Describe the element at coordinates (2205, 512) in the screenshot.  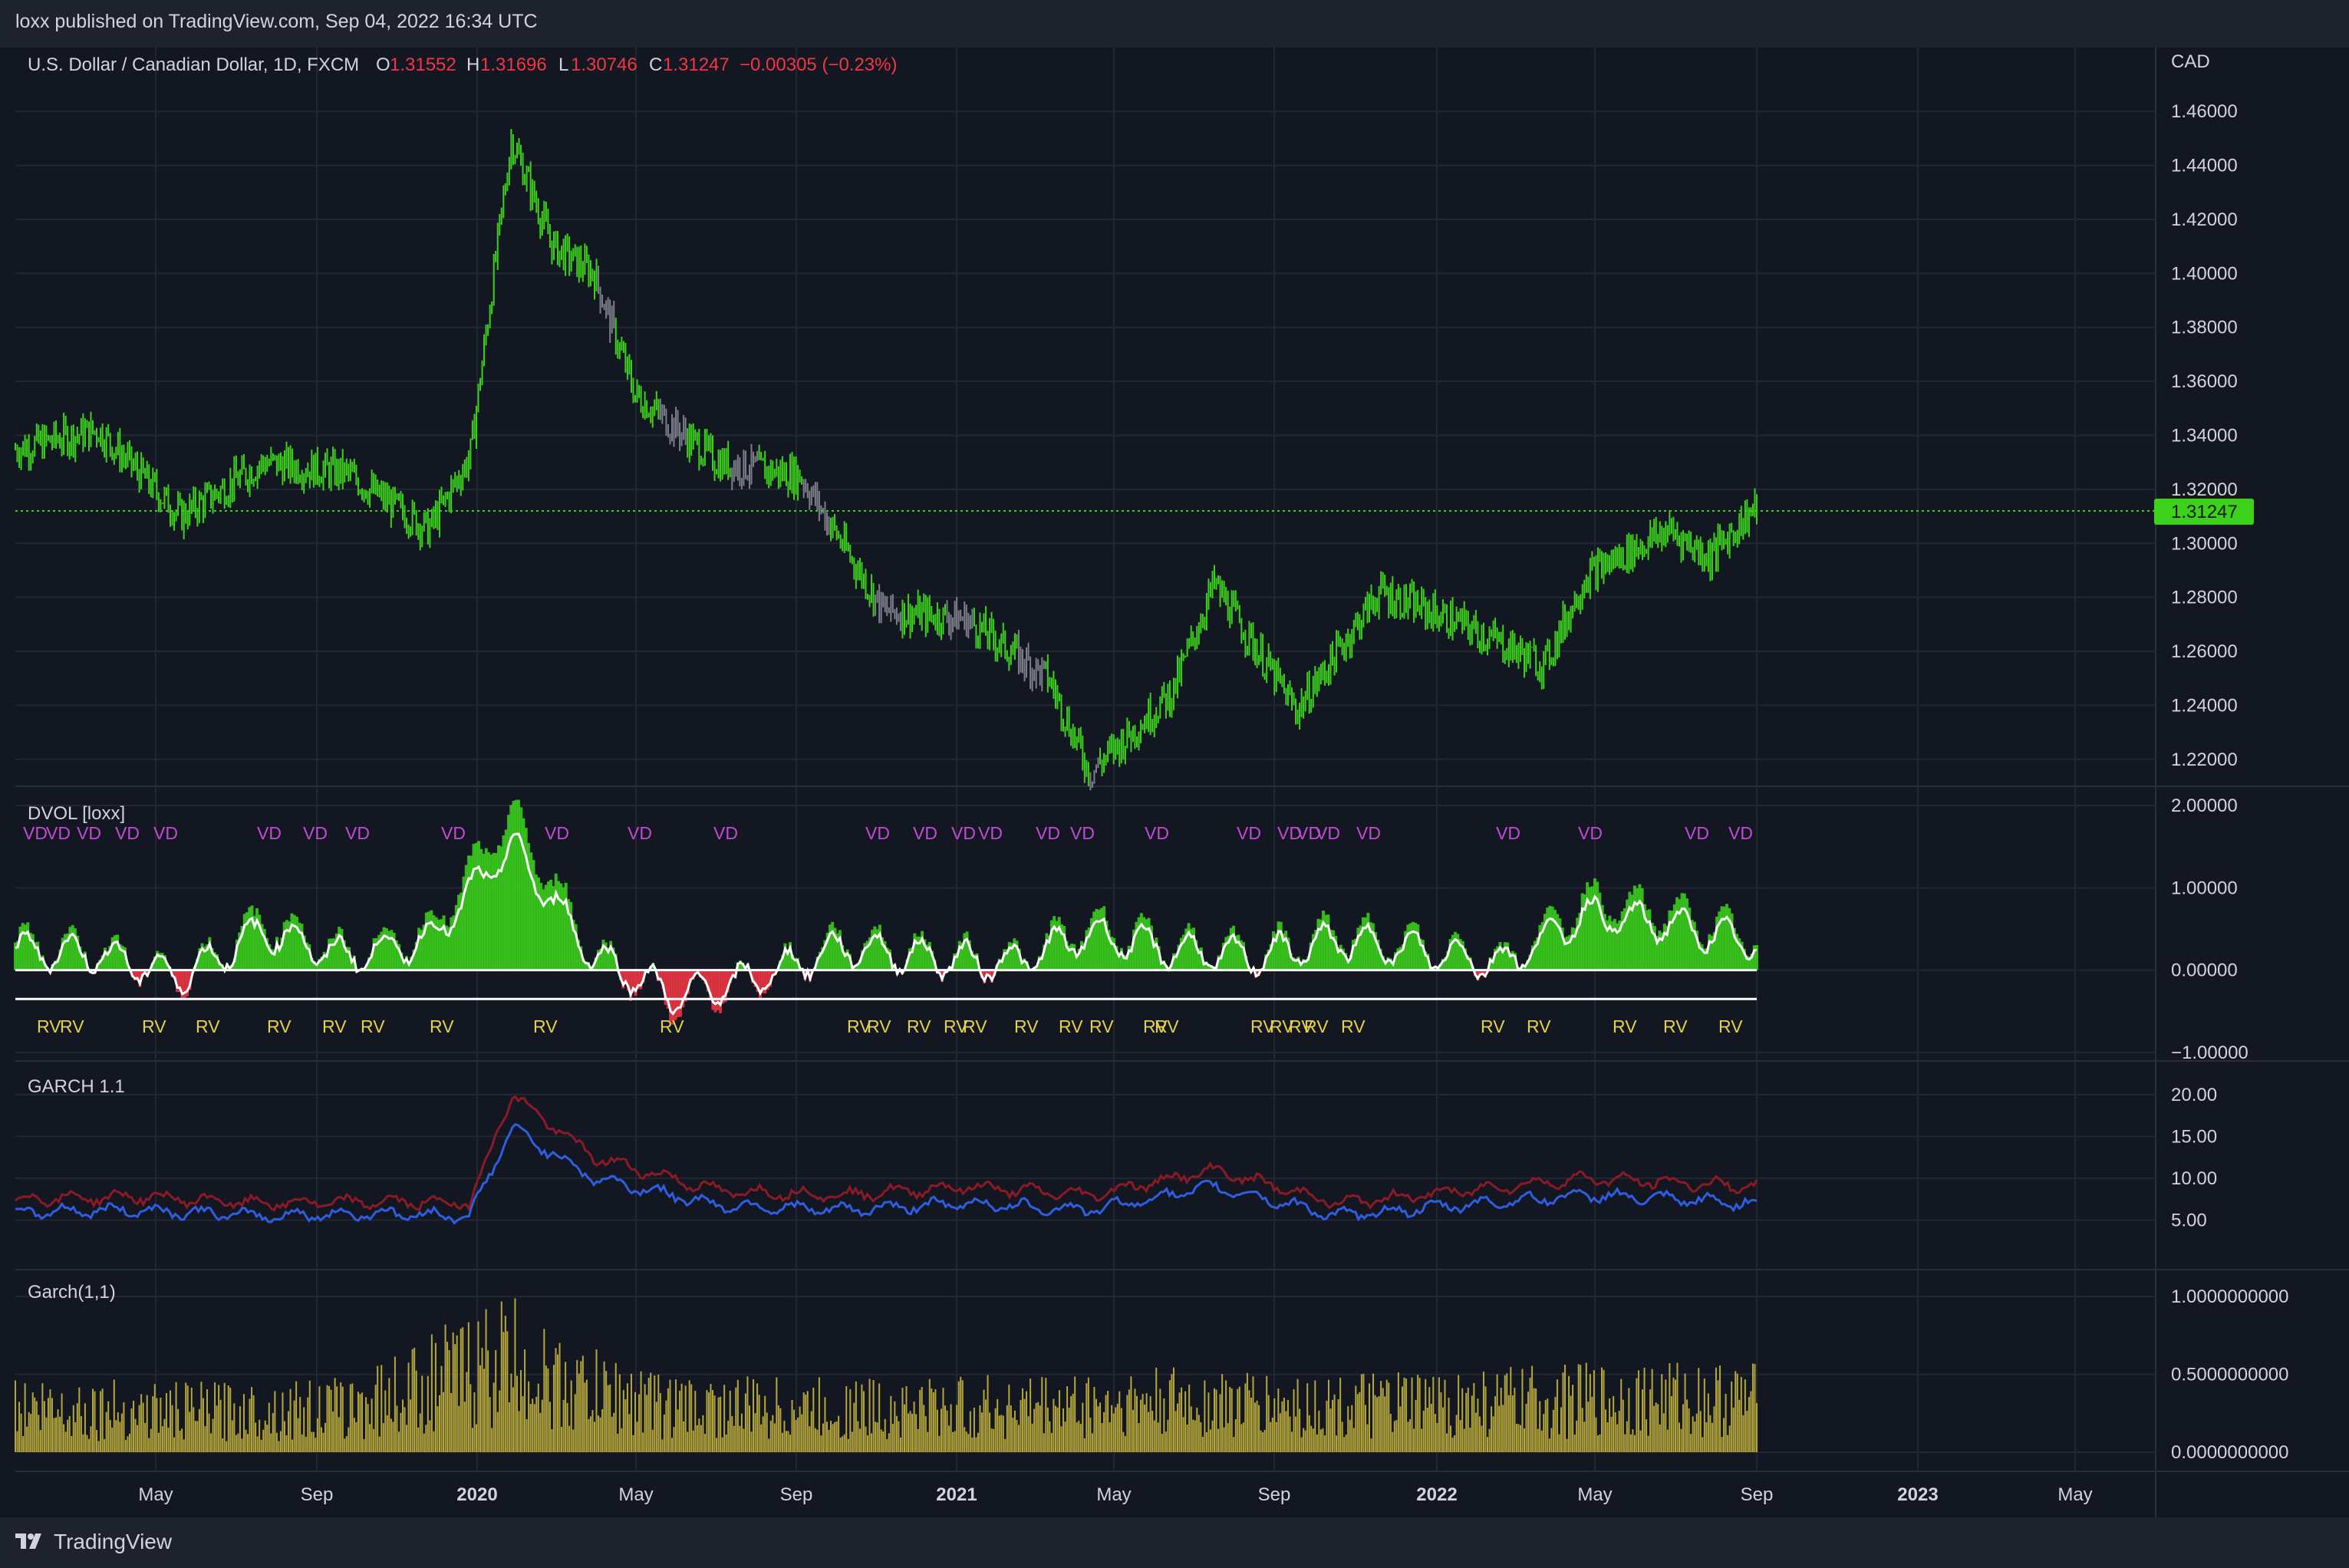
I see `last-price-value: 1.31247` at that location.